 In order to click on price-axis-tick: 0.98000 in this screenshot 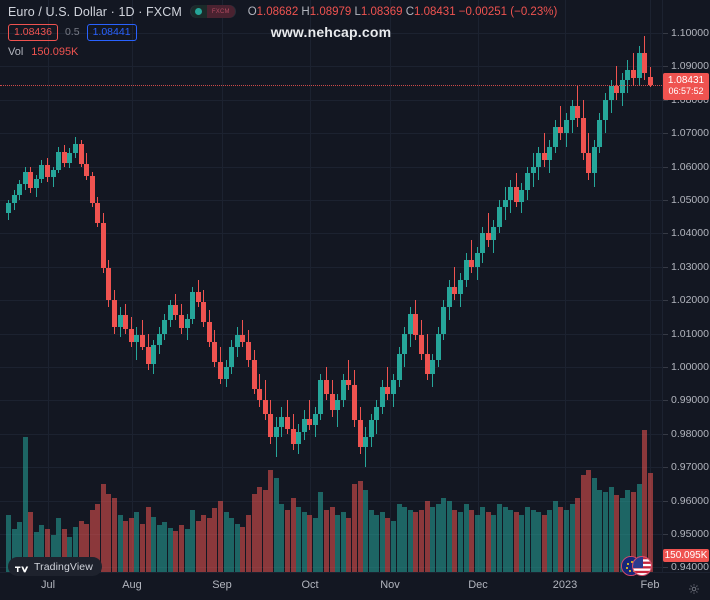, I will do `click(686, 434)`.